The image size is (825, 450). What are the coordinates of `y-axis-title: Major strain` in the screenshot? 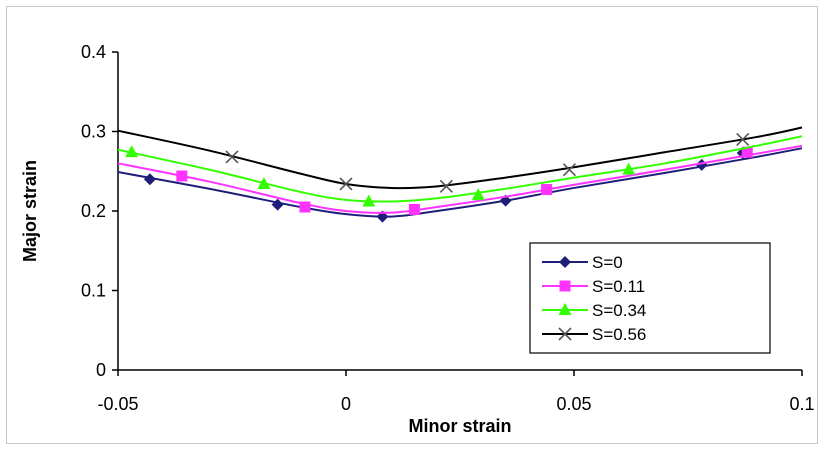 It's located at (30, 211).